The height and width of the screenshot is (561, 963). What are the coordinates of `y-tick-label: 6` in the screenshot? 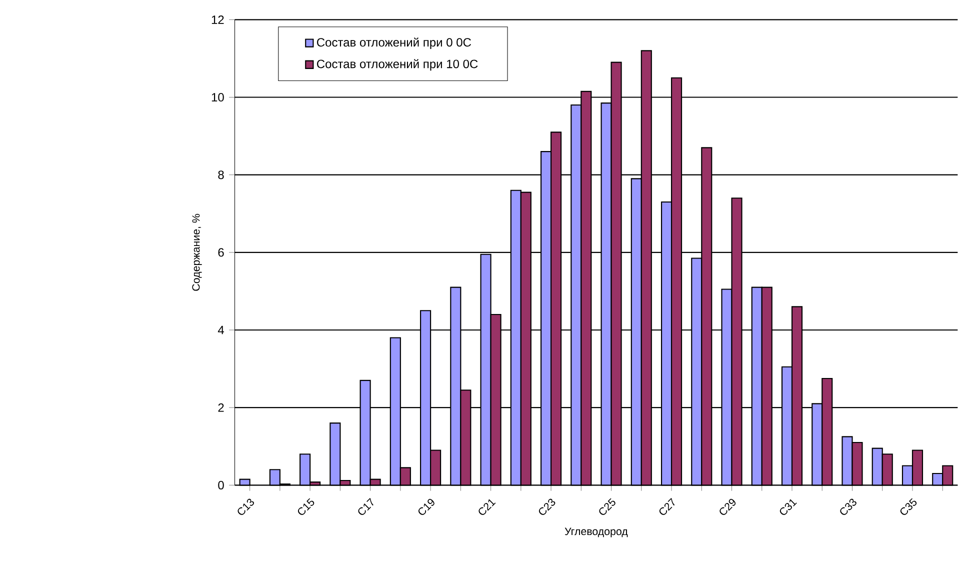 It's located at (221, 252).